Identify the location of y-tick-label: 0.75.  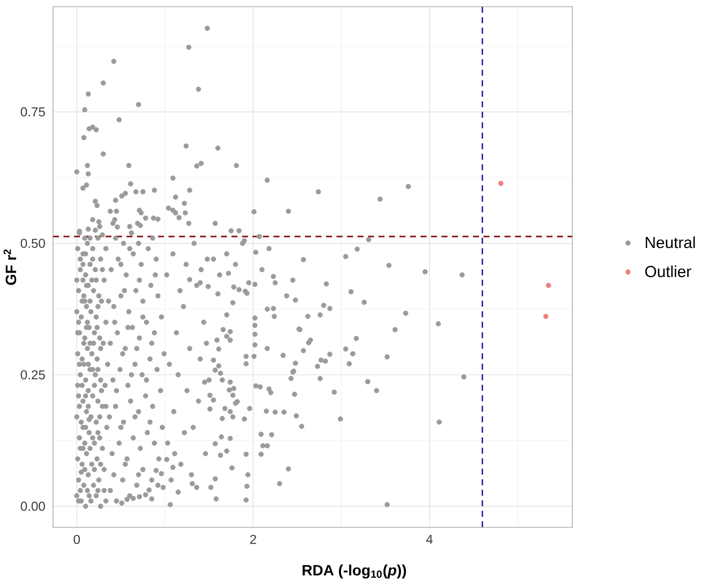
(32, 111).